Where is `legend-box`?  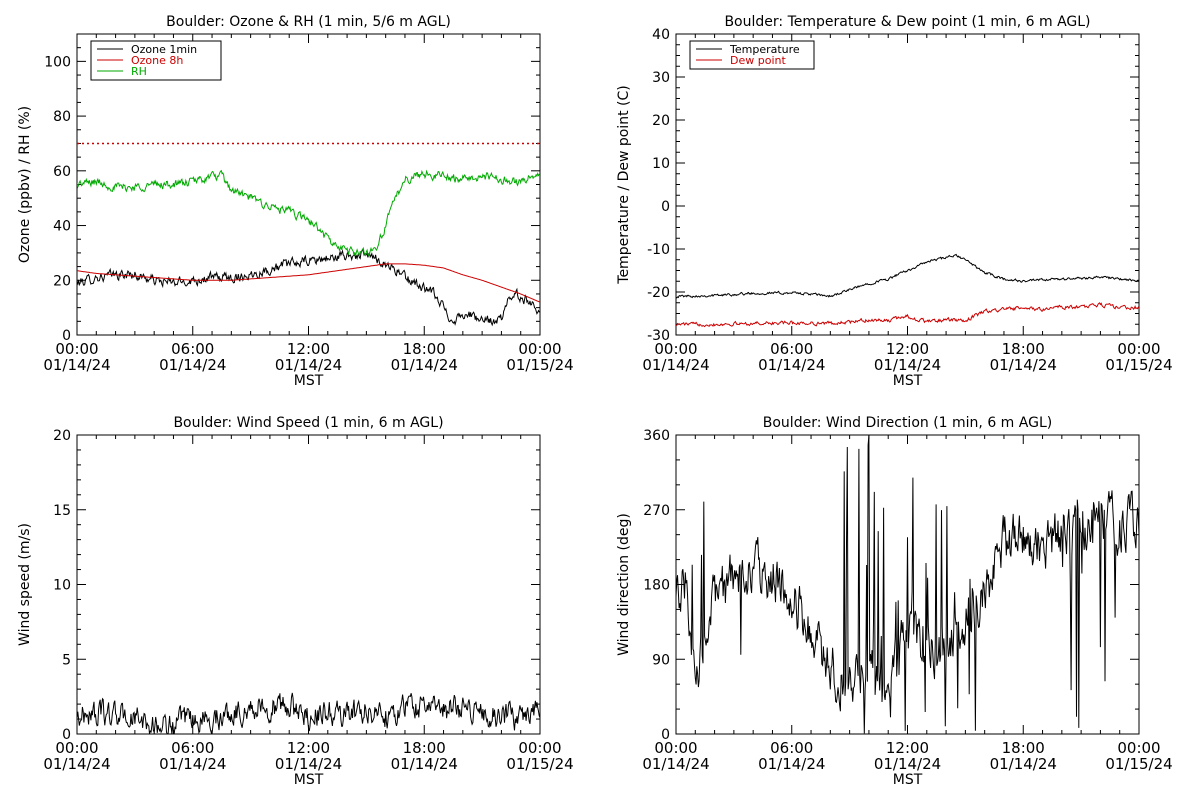
legend-box is located at coordinates (752, 55).